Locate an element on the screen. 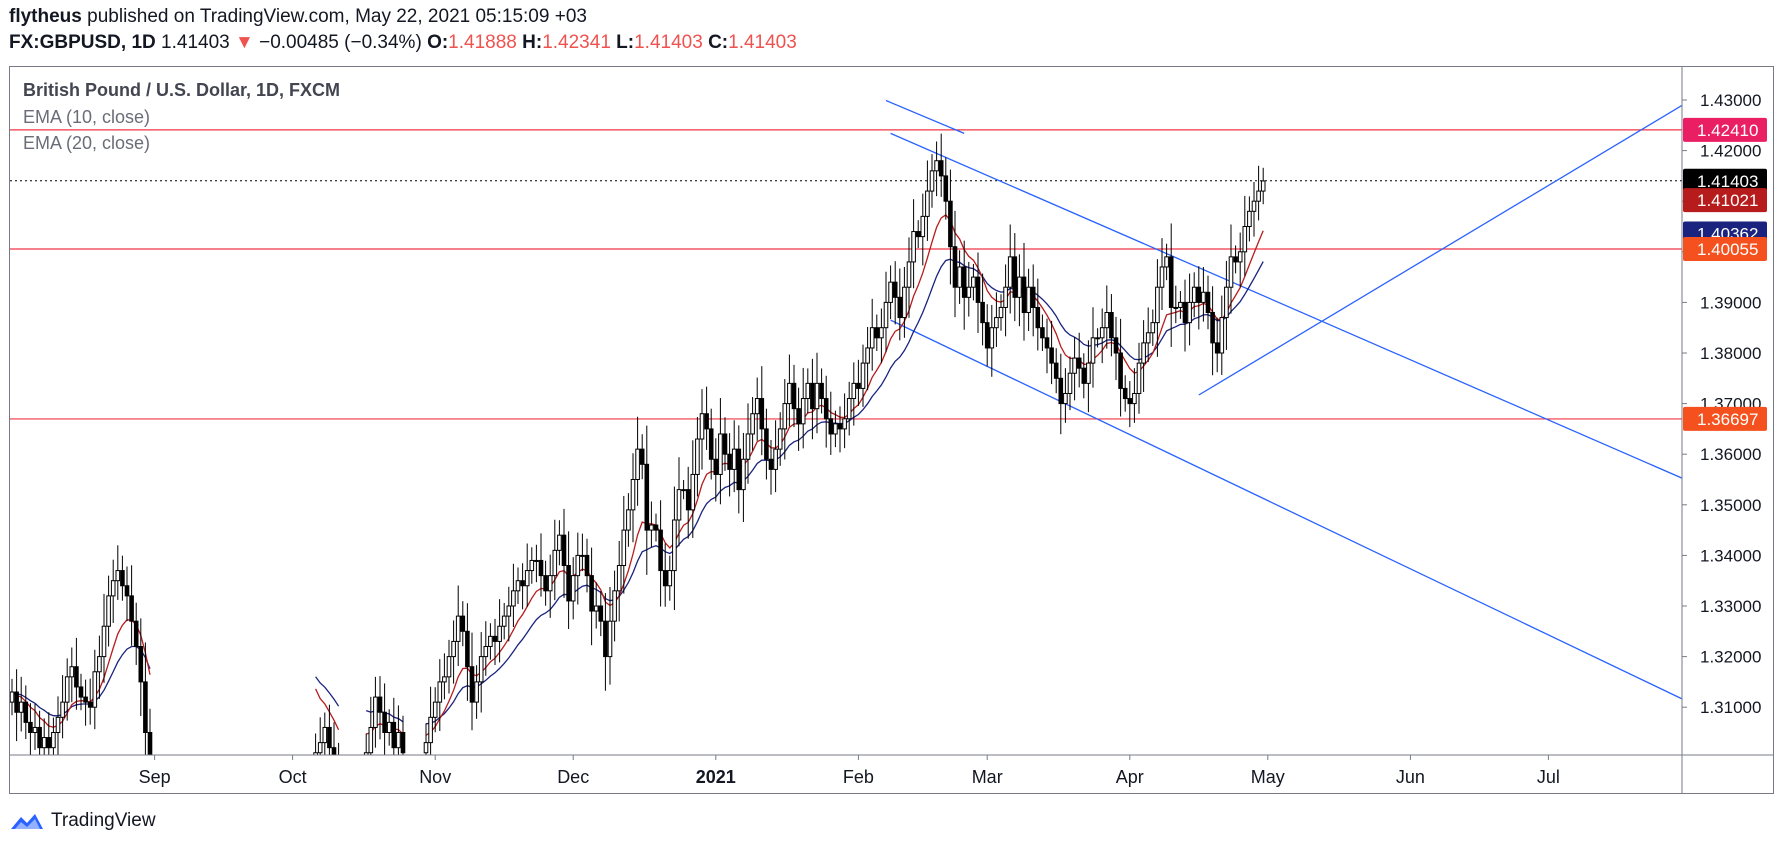 This screenshot has height=851, width=1783. price-label: 1.40055 is located at coordinates (1725, 249).